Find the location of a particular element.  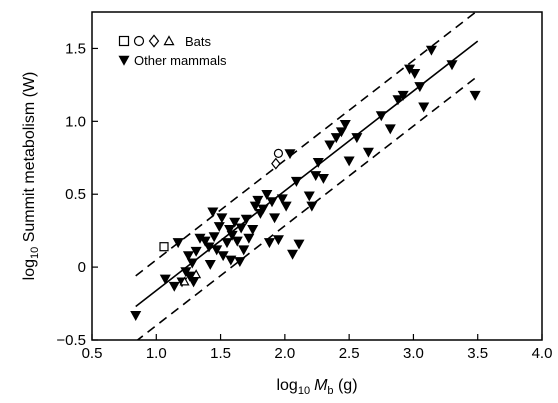

x-tick-label: 2.0 is located at coordinates (284, 353).